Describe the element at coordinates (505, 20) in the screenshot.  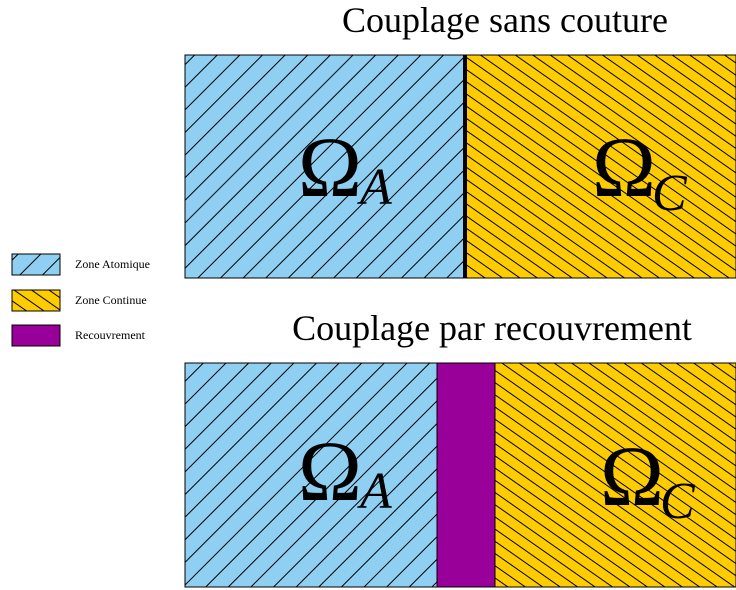
I see `title: Couplage sans couture` at that location.